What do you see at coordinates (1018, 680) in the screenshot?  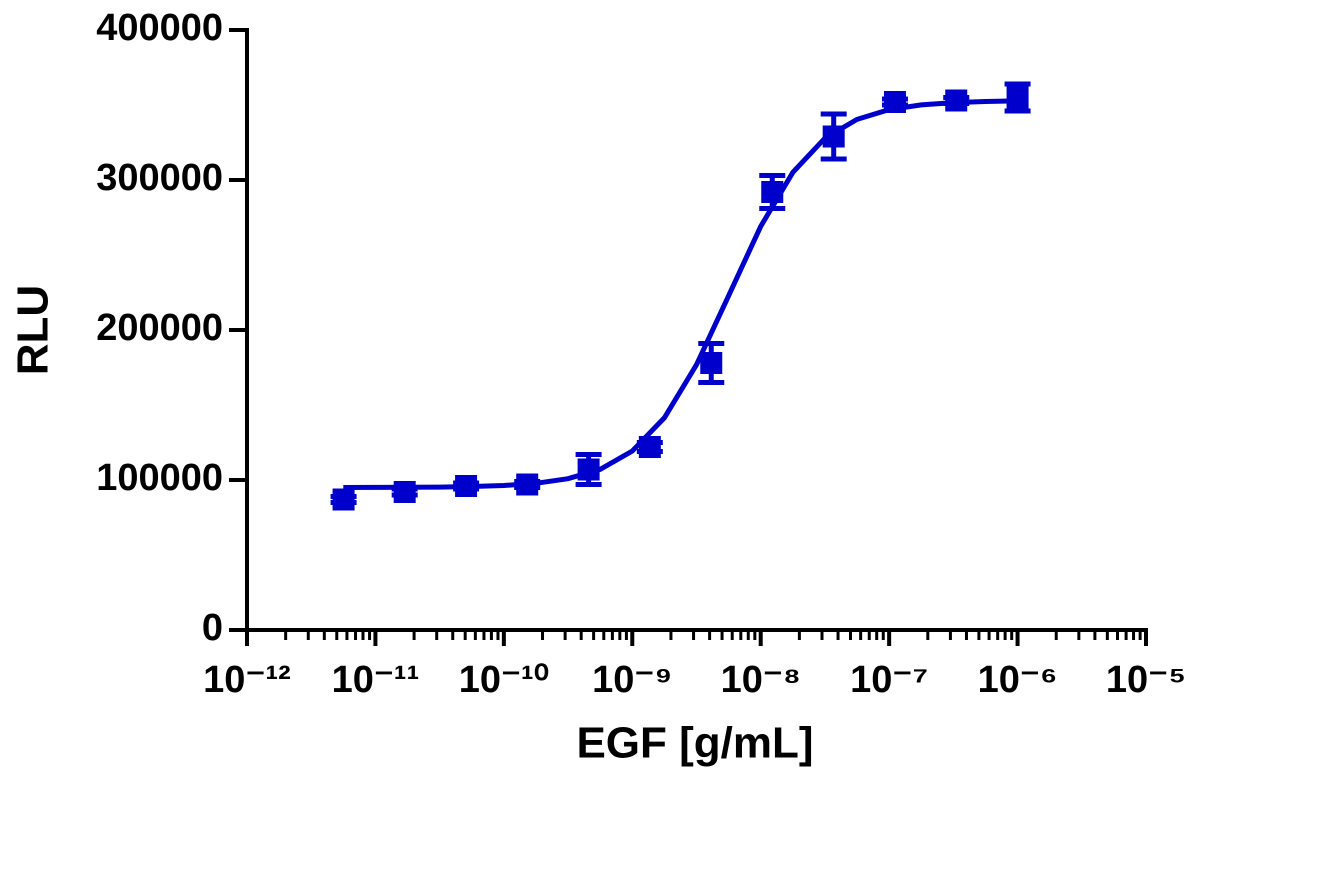 I see `x-tick-label: 10⁻⁶` at bounding box center [1018, 680].